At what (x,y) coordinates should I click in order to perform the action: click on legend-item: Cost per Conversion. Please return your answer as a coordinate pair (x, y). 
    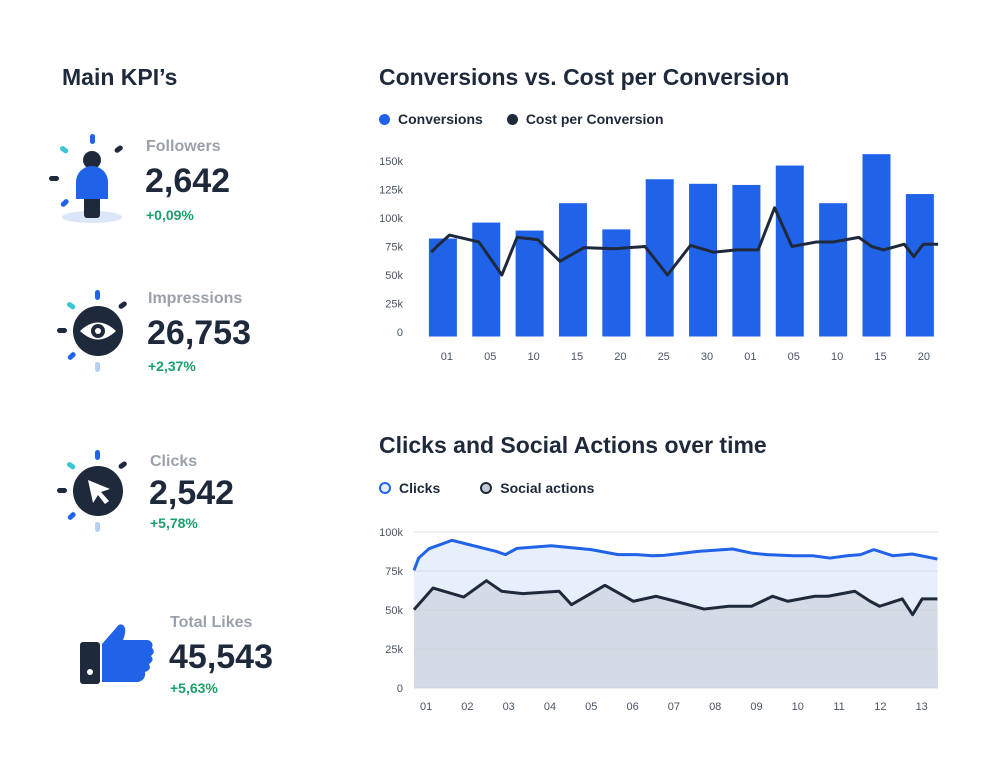
    Looking at the image, I should click on (585, 119).